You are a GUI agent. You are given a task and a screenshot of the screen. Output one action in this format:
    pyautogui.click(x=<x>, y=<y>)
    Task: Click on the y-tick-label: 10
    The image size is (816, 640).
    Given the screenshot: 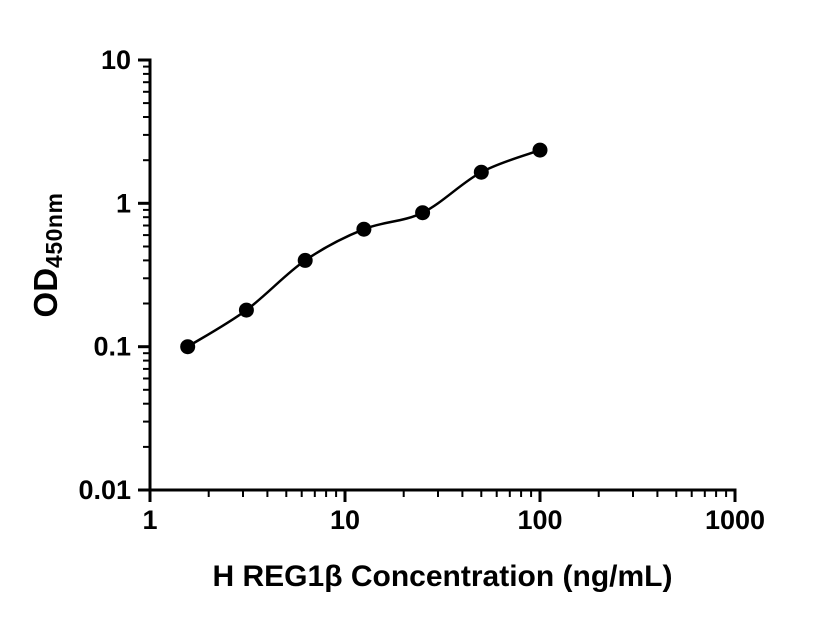 What is the action you would take?
    pyautogui.click(x=116, y=60)
    